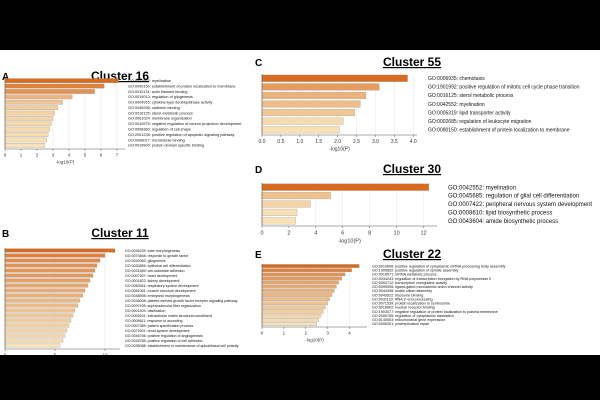 The height and width of the screenshot is (400, 600). What do you see at coordinates (152, 281) in the screenshot?
I see `category-label: GO:0001822: kidney development` at bounding box center [152, 281].